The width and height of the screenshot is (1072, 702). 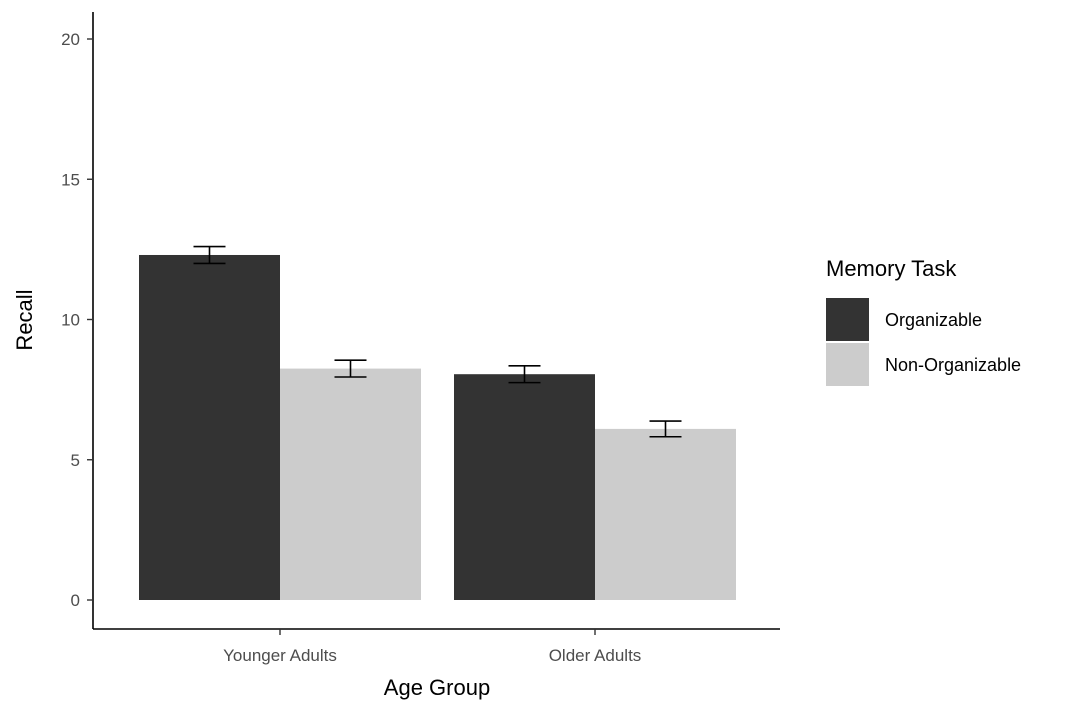 I want to click on x-axis-title: Age Group, so click(x=437, y=687).